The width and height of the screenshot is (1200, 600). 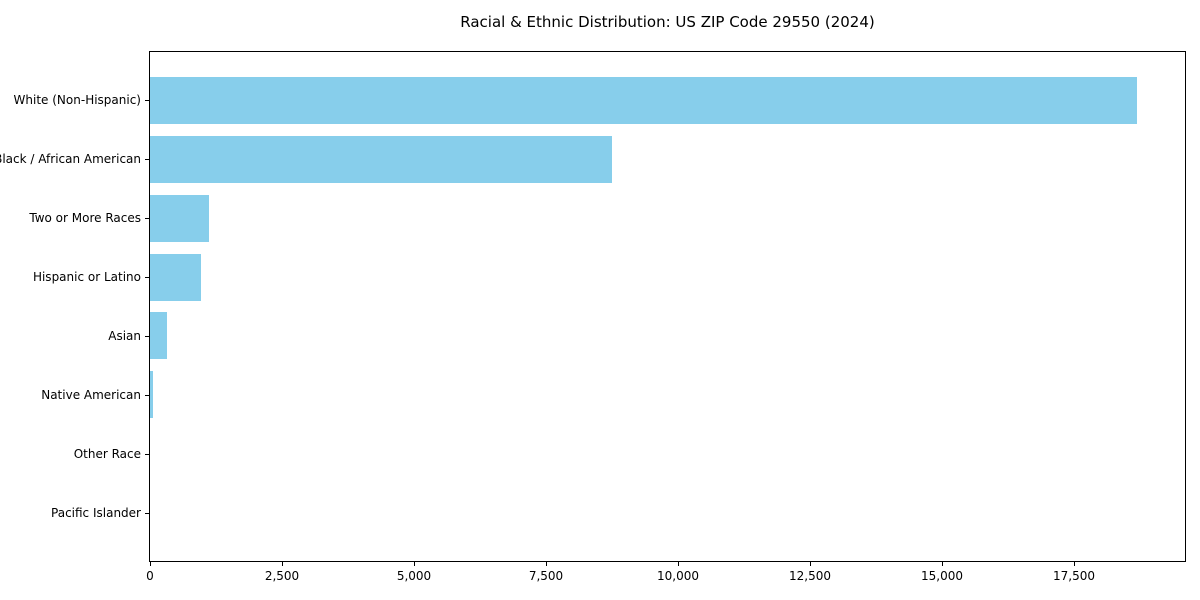 What do you see at coordinates (678, 576) in the screenshot?
I see `x-tick-label: 10,000` at bounding box center [678, 576].